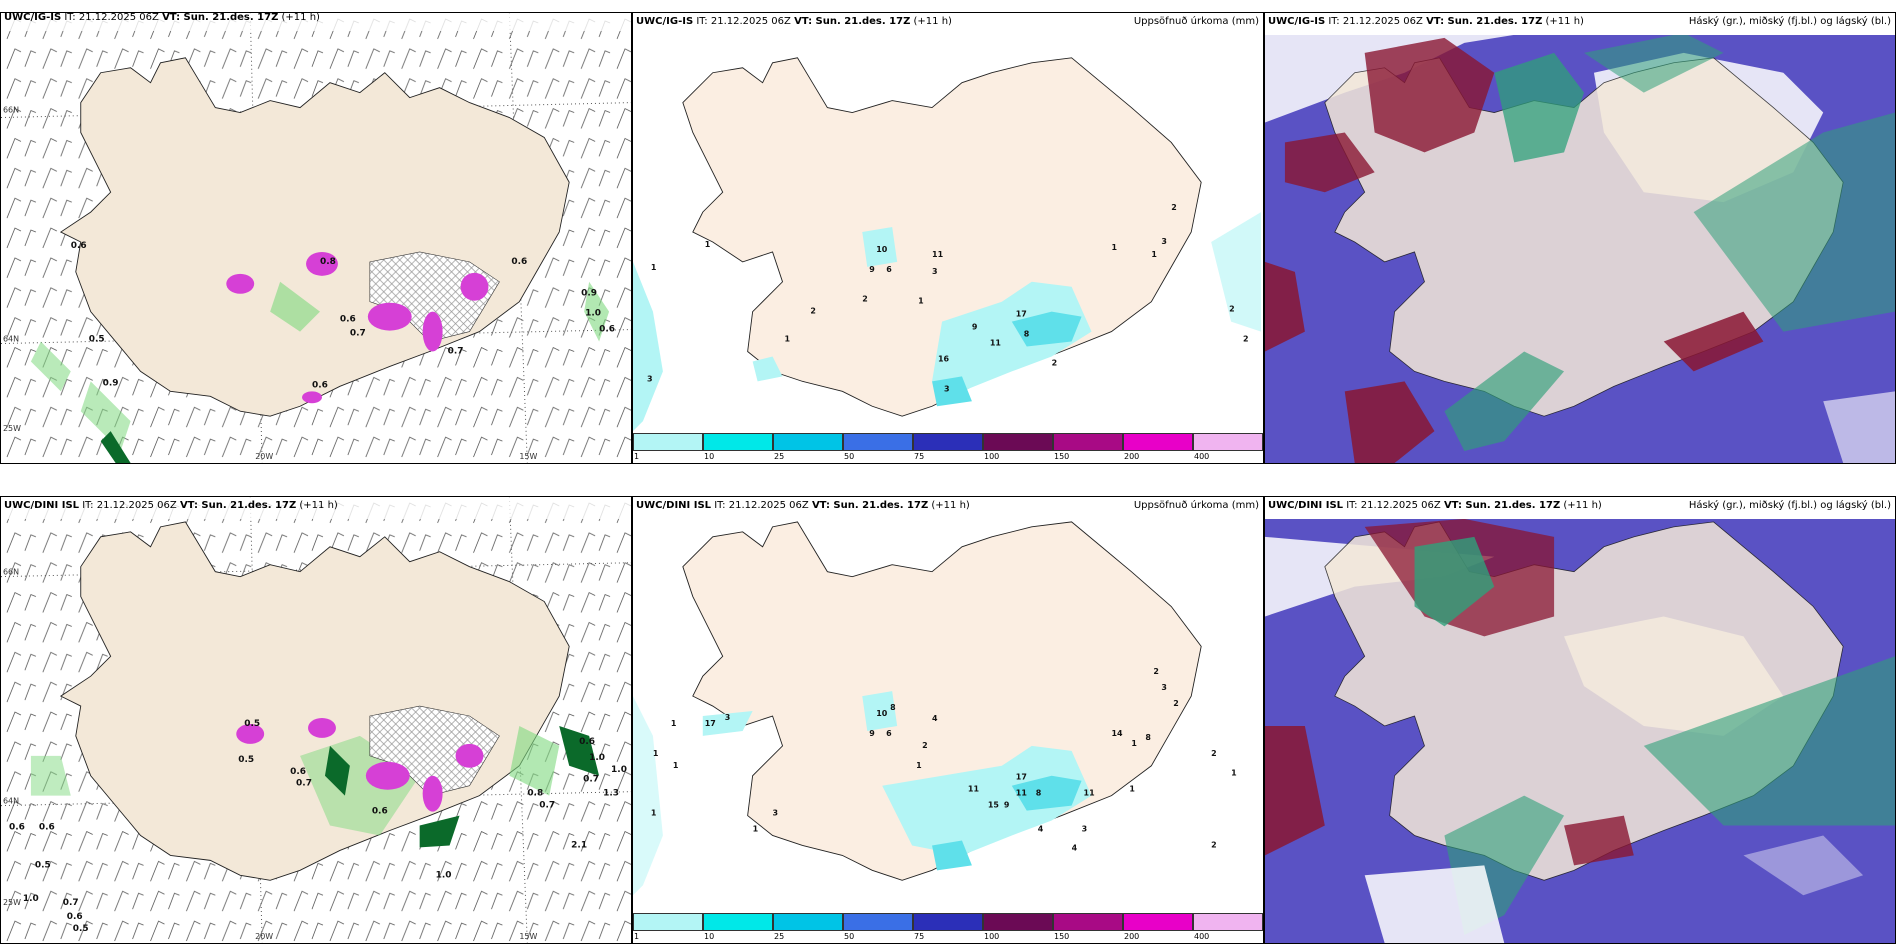 Image resolution: width=1900 pixels, height=950 pixels. What do you see at coordinates (674, 505) in the screenshot?
I see `model-name: UWC/DINI ISL` at bounding box center [674, 505].